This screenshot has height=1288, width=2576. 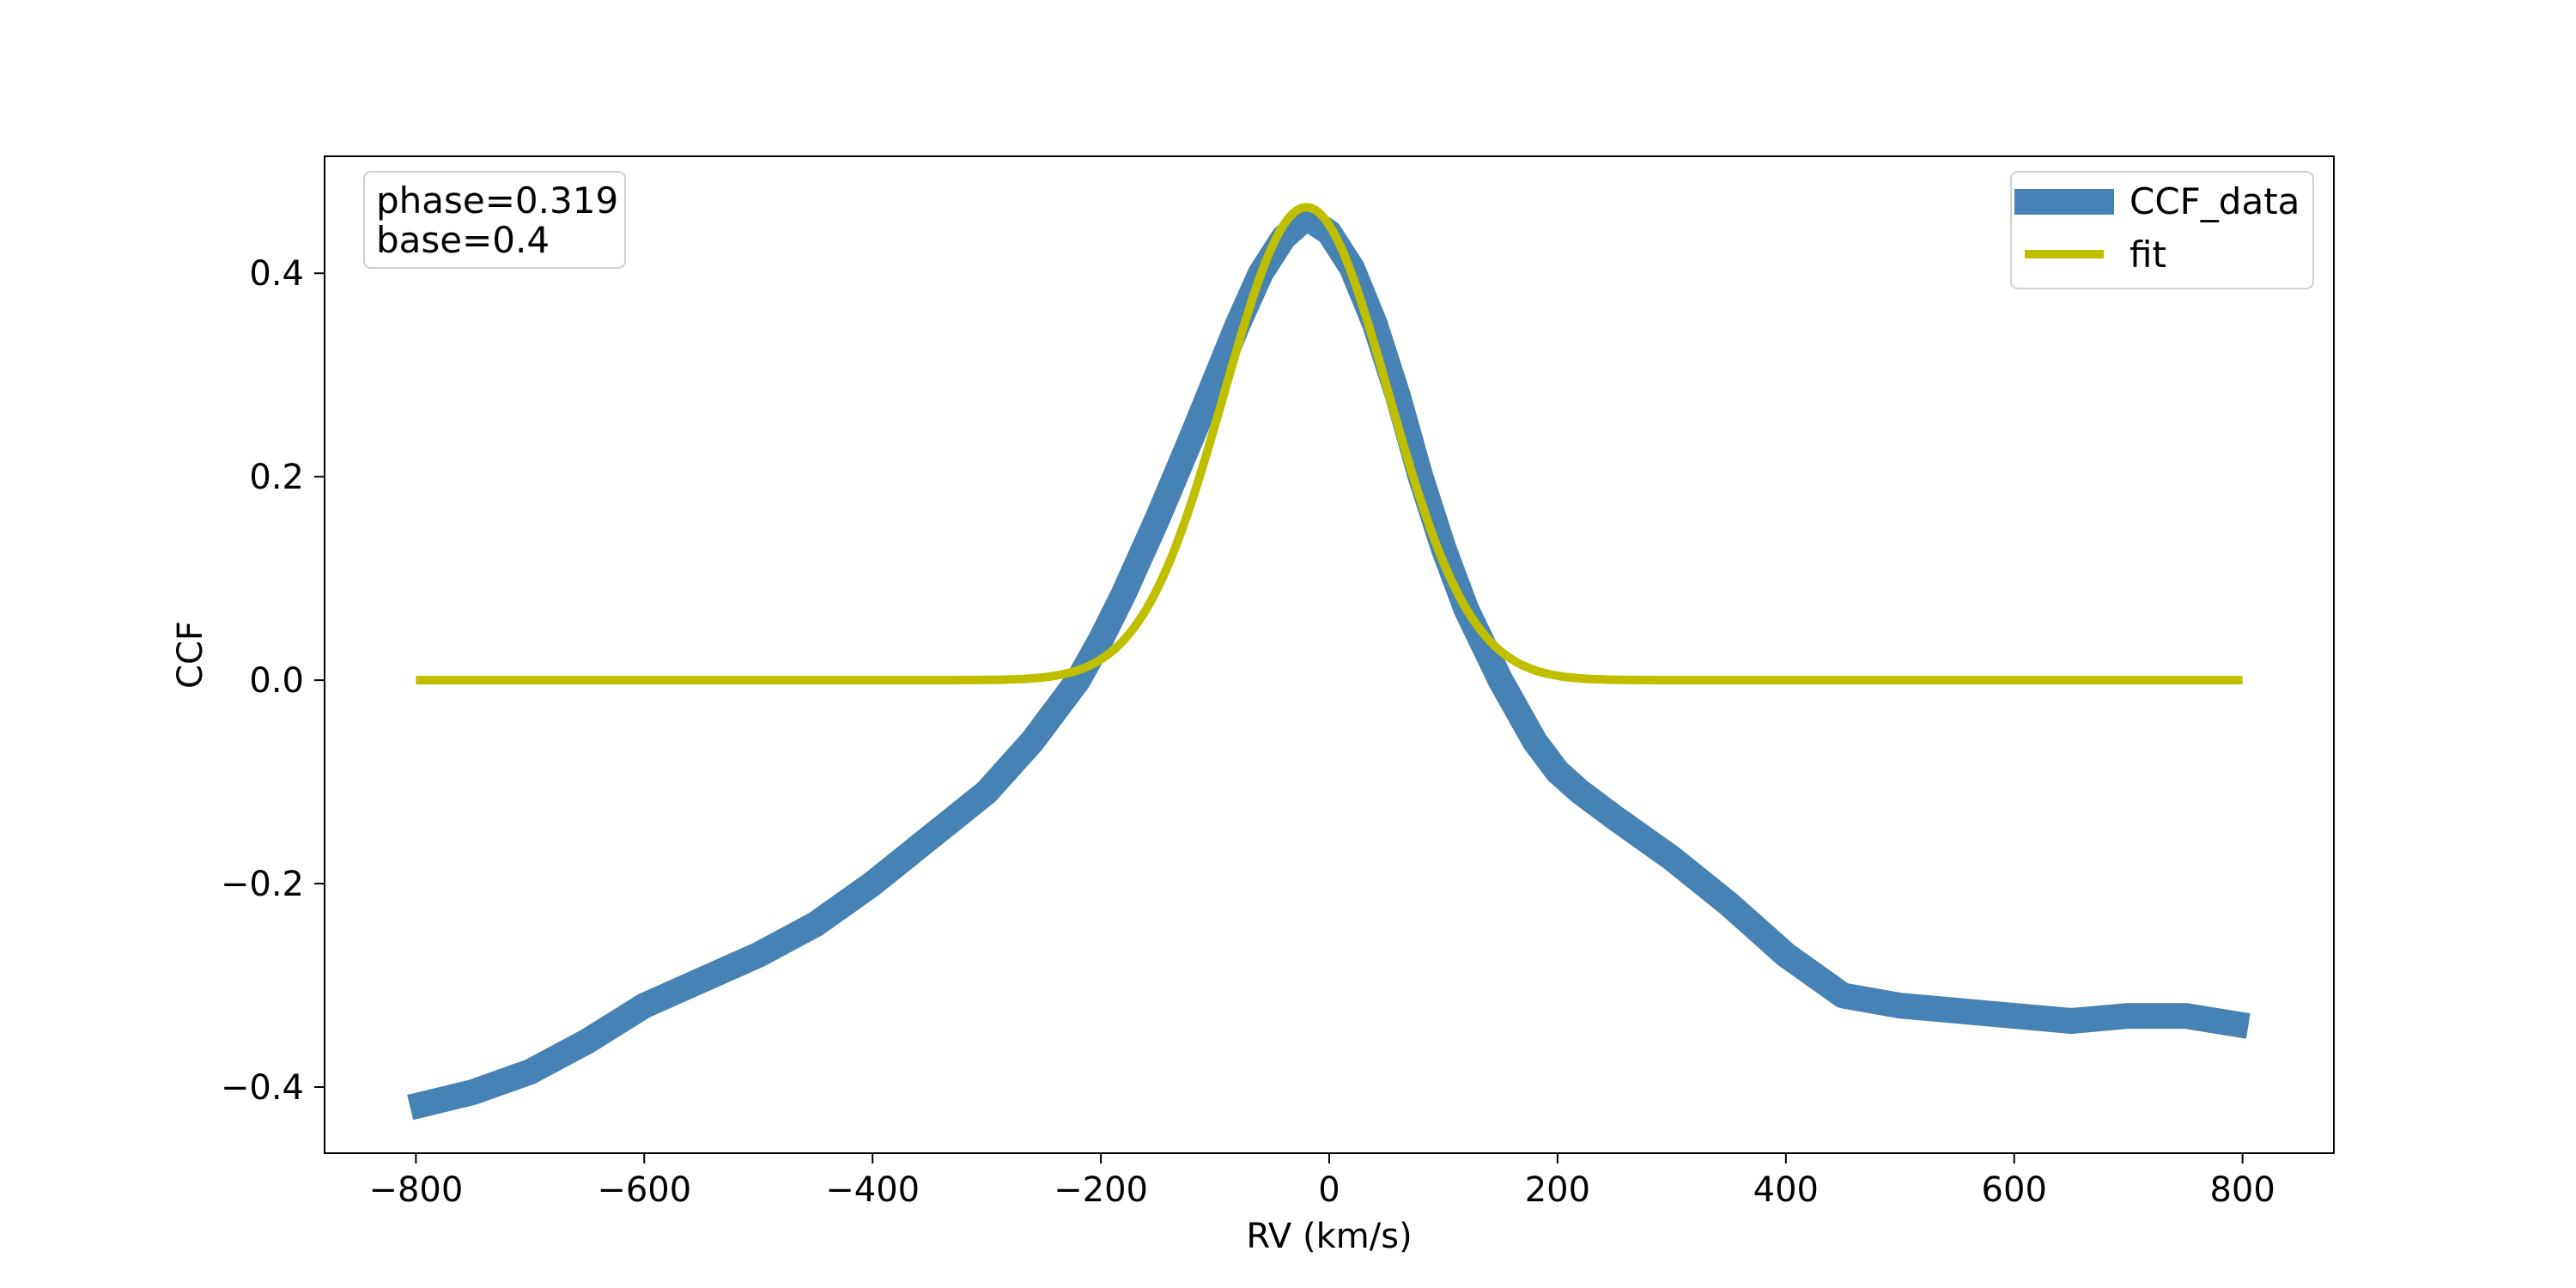 What do you see at coordinates (415, 1190) in the screenshot?
I see `x-tick-label: −800` at bounding box center [415, 1190].